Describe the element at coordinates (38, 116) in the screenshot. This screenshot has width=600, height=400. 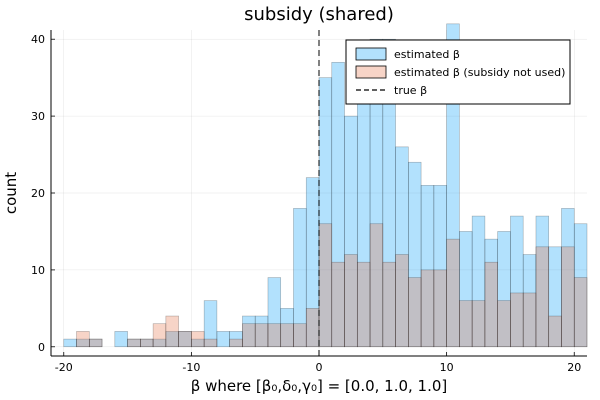
I see `y-tick-label: 30` at that location.